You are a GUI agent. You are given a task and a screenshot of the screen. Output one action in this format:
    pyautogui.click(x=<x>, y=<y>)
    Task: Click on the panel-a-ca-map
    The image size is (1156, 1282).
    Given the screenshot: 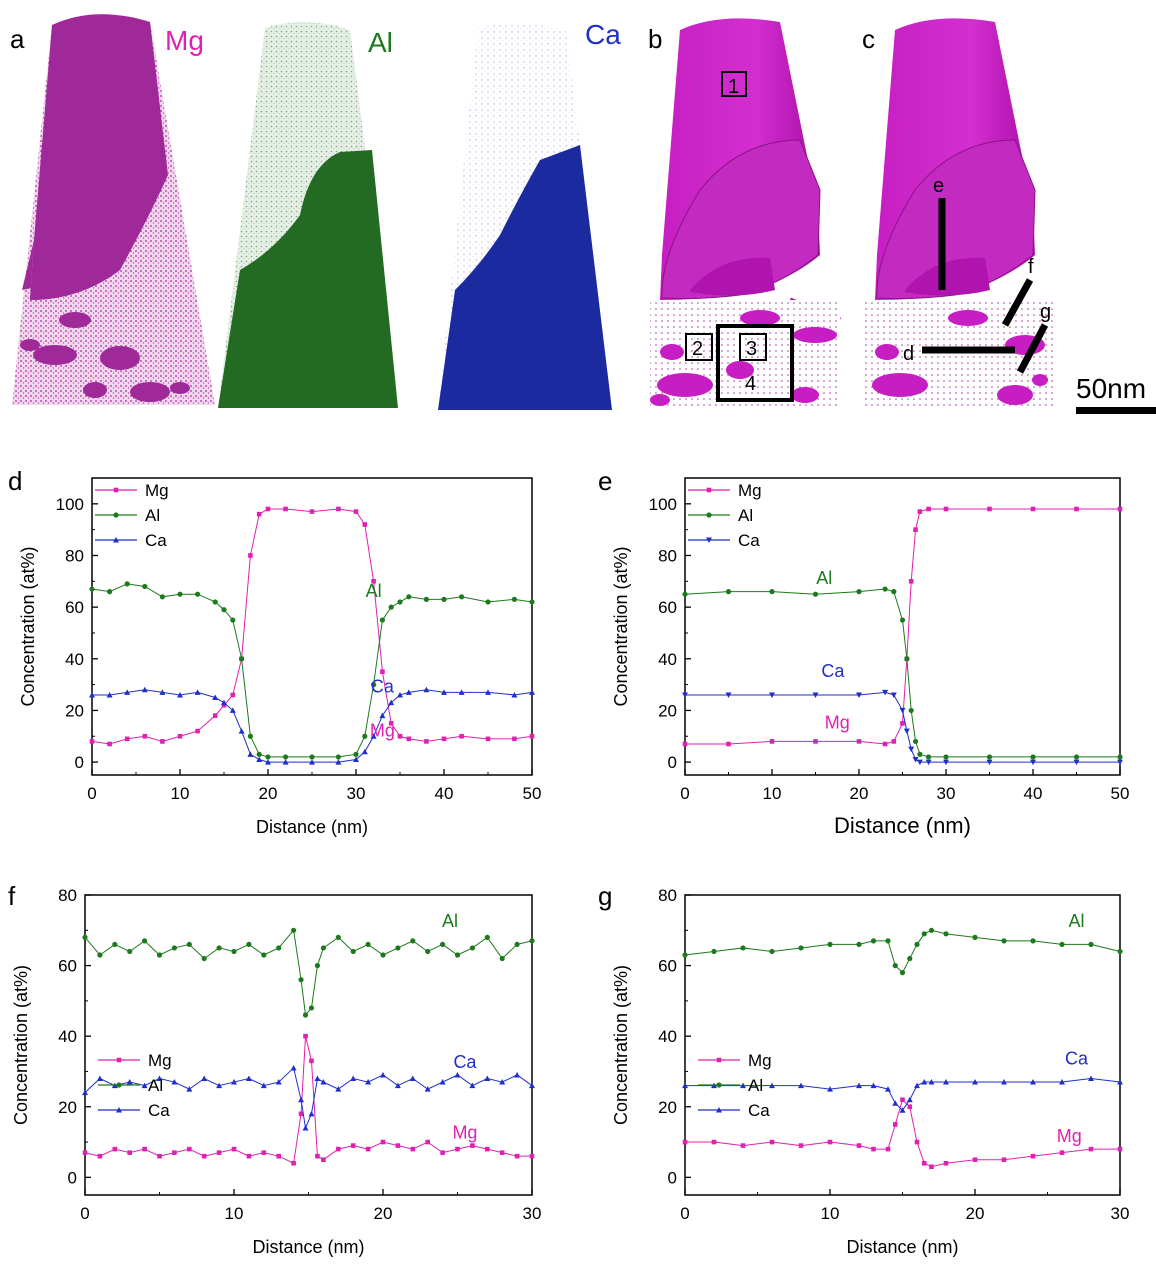 What is the action you would take?
    pyautogui.click(x=525, y=216)
    